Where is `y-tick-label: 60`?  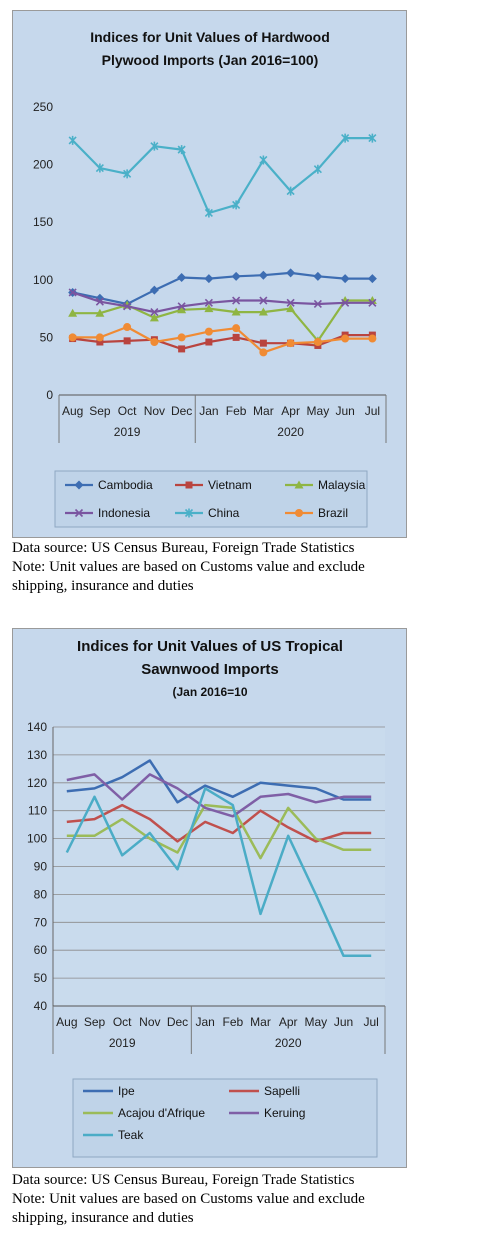 y-tick-label: 60 is located at coordinates (41, 950).